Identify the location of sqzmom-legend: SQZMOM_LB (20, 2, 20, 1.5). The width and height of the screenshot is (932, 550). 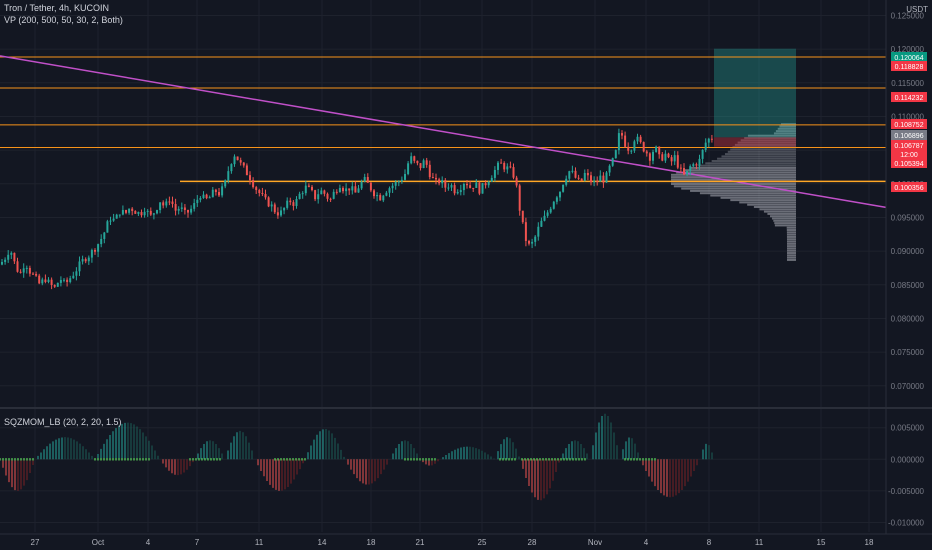
(65, 422).